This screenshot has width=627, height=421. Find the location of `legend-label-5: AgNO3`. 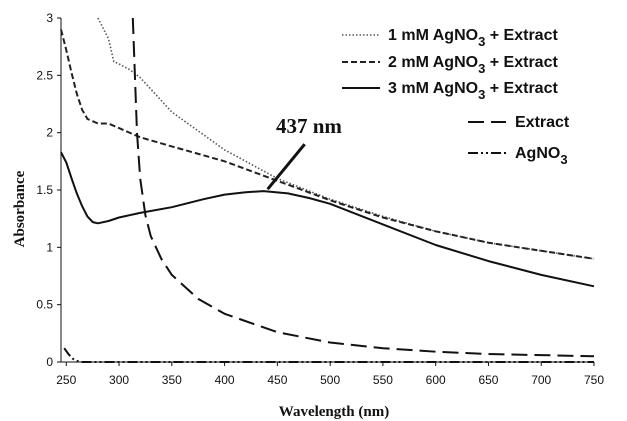

legend-label-5: AgNO3 is located at coordinates (541, 156).